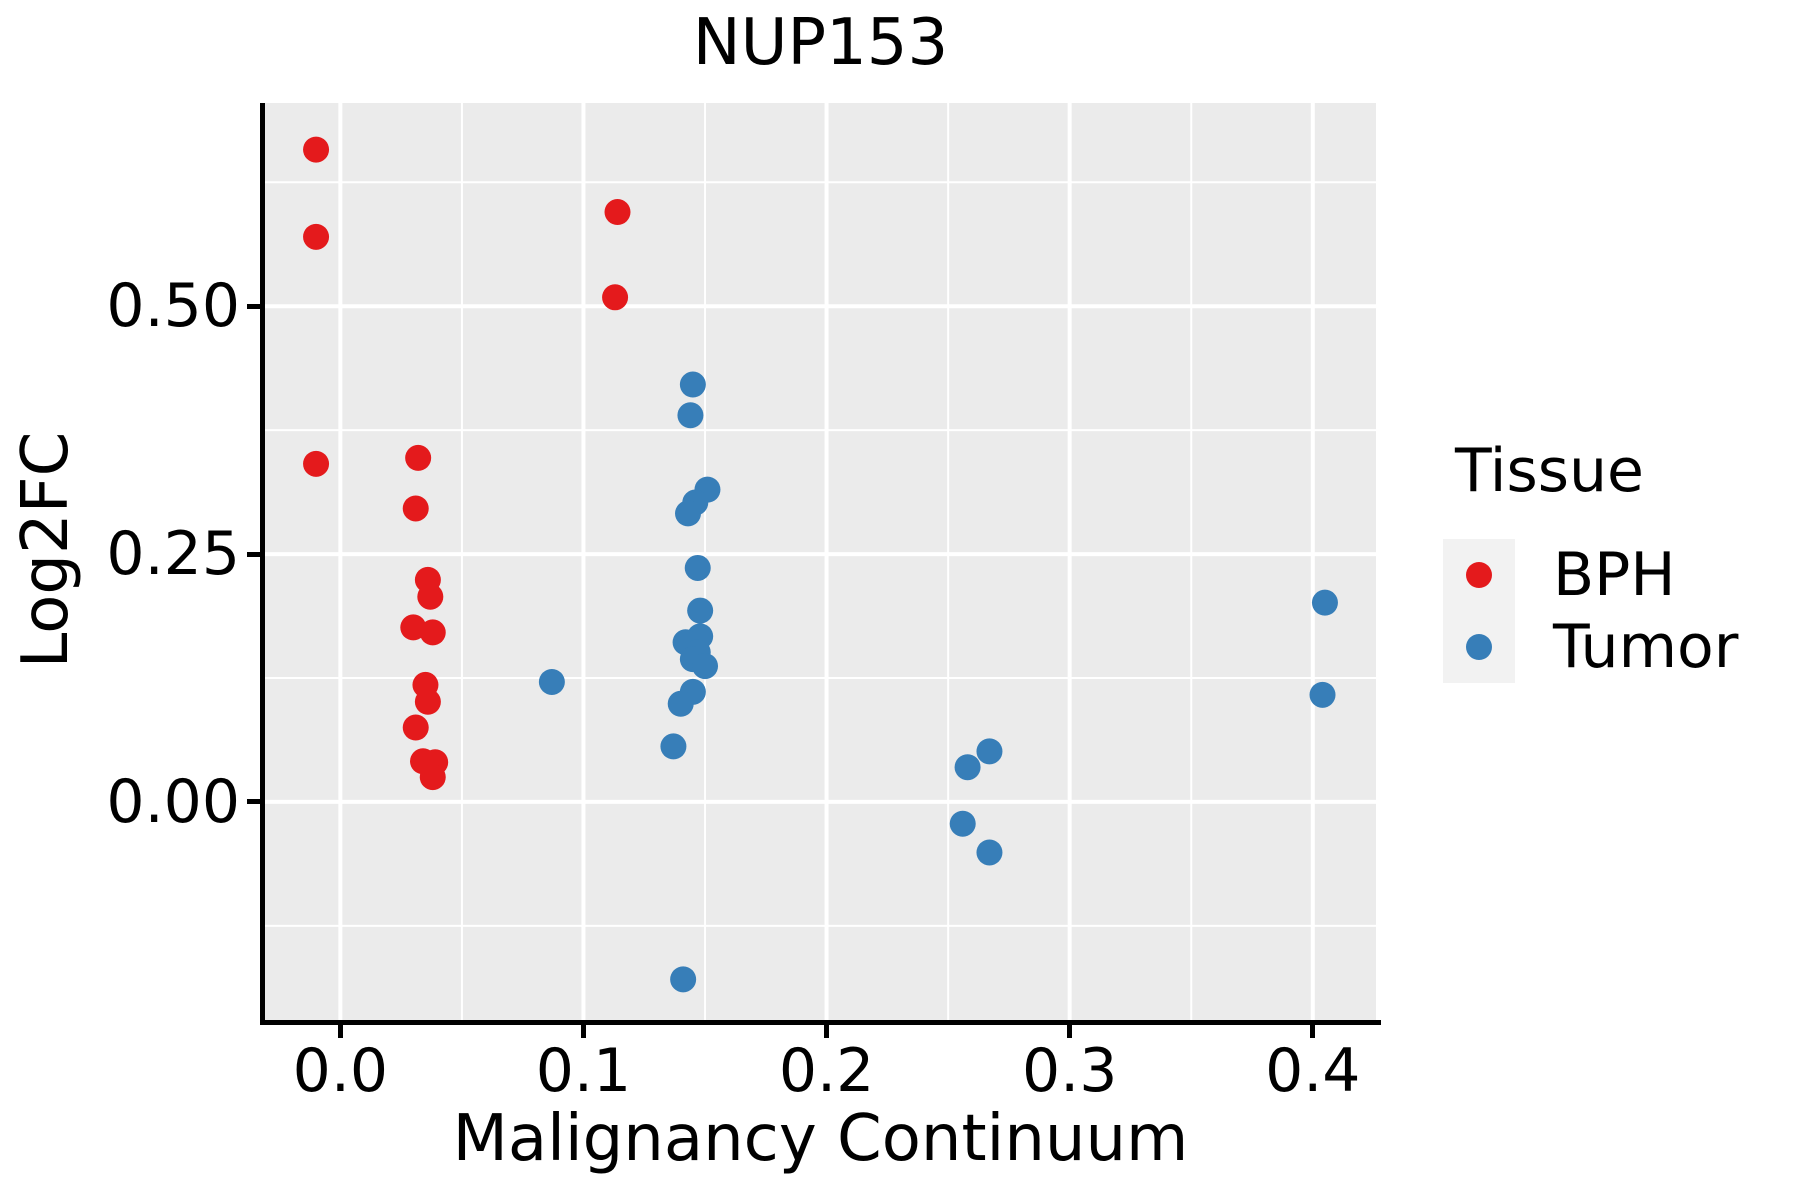  I want to click on tumor-marker-icon, so click(1479, 647).